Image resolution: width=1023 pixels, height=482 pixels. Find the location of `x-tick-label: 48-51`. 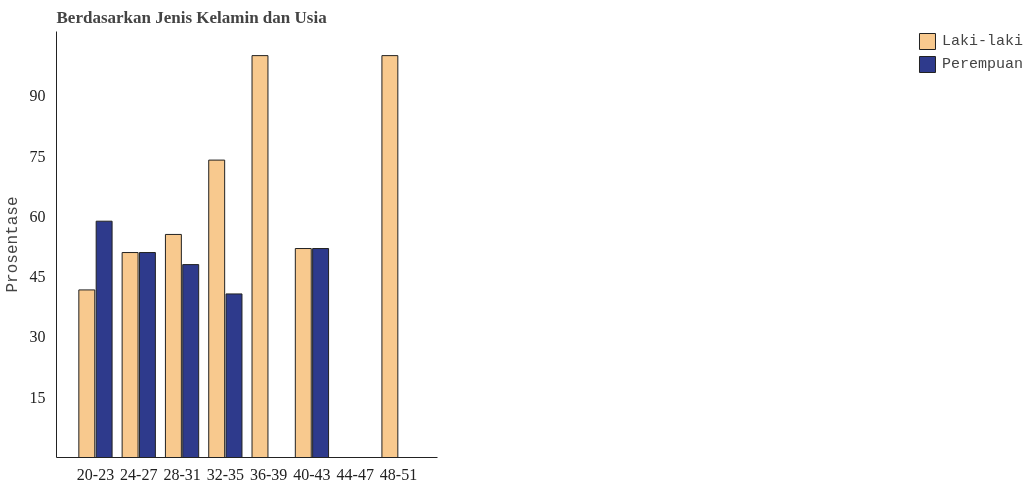

x-tick-label: 48-51 is located at coordinates (398, 473).